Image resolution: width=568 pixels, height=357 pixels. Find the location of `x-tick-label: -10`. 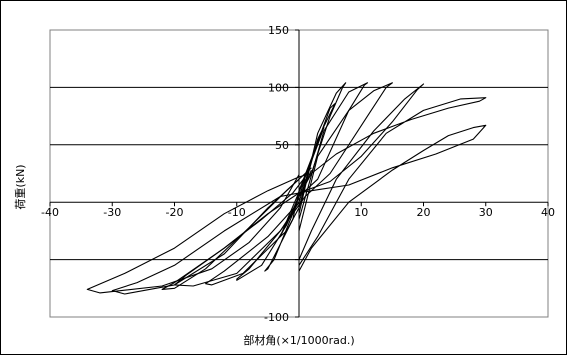

x-tick-label: -10 is located at coordinates (237, 212).